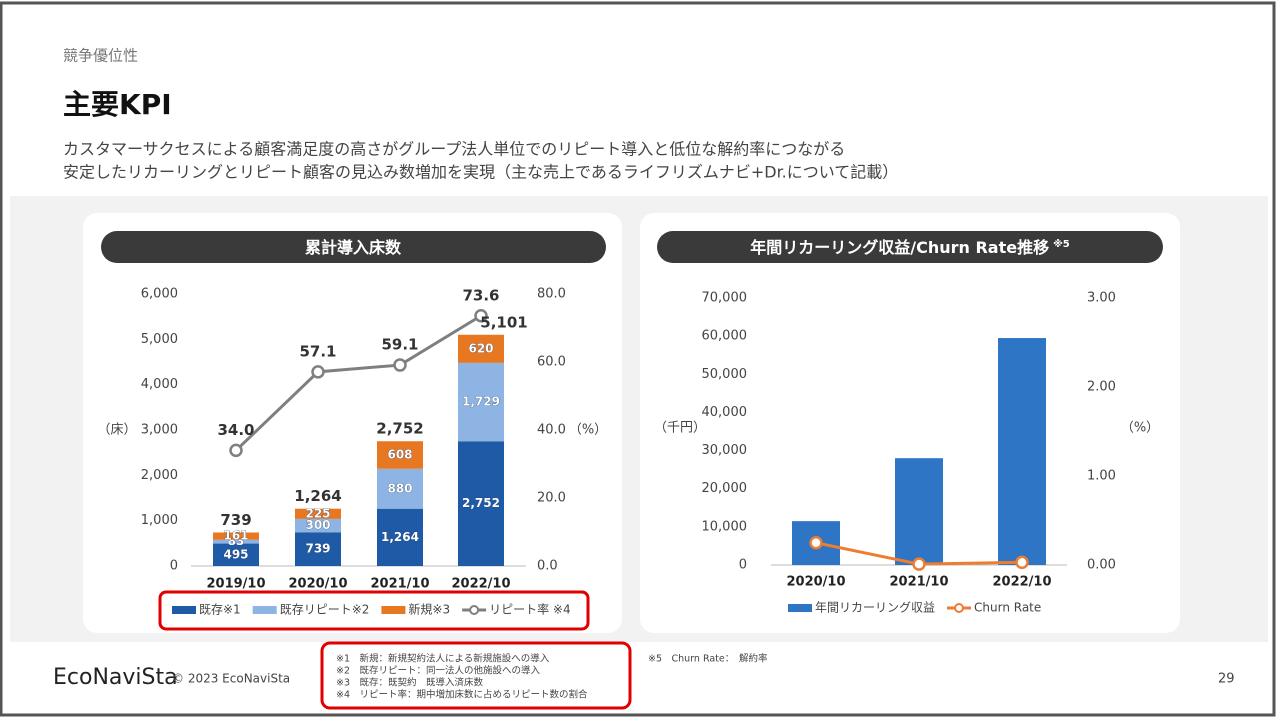 This screenshot has width=1278, height=717. I want to click on bar-label: 495, so click(235, 554).